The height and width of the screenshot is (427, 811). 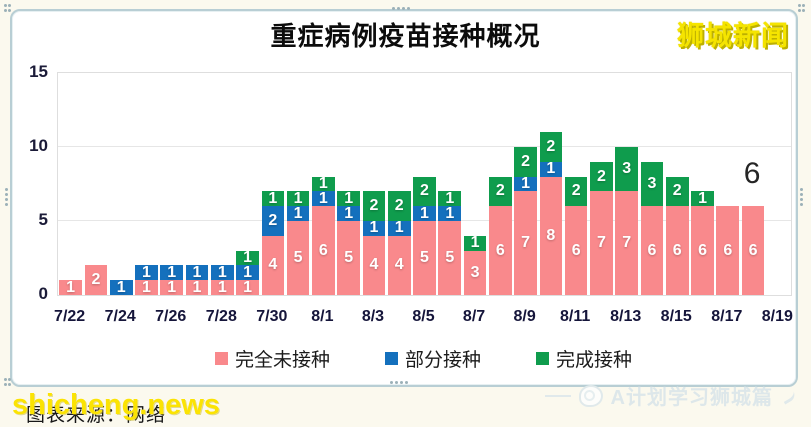 What do you see at coordinates (542, 358) in the screenshot?
I see `legend-swatch-full` at bounding box center [542, 358].